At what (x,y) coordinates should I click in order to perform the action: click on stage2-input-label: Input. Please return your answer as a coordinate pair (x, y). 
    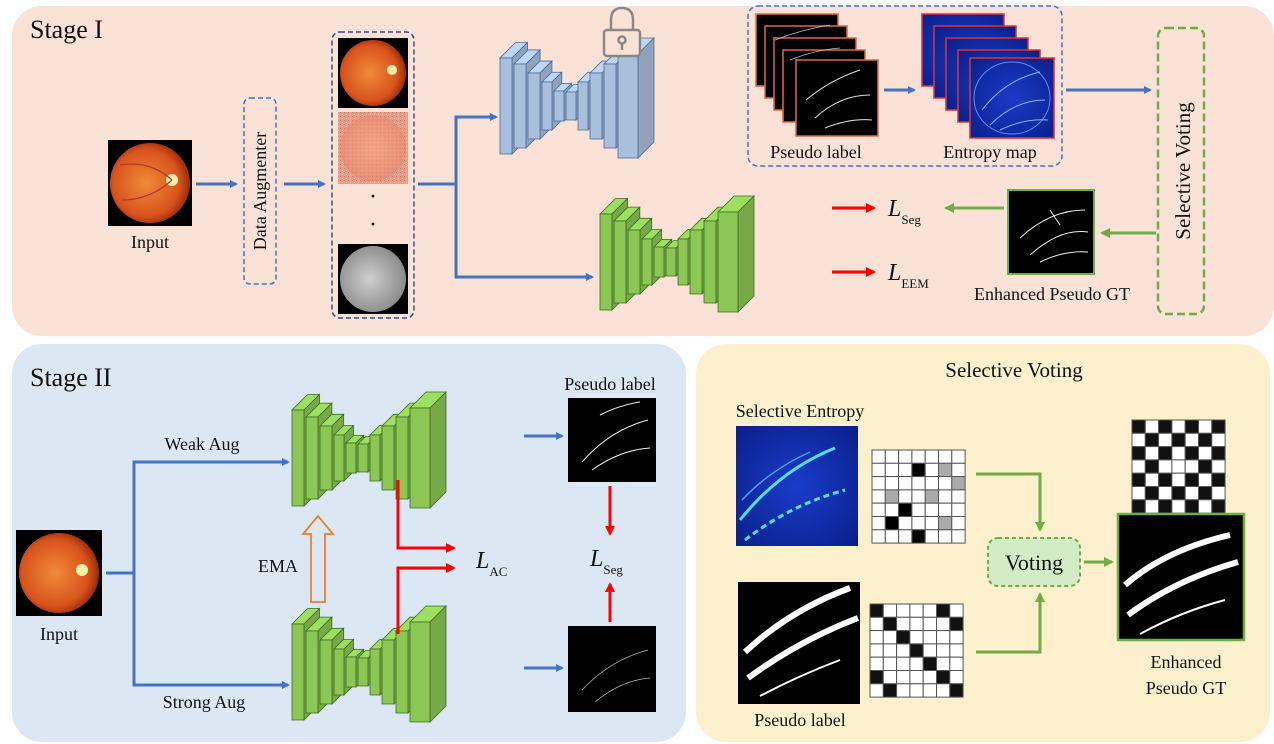
    Looking at the image, I should click on (59, 634).